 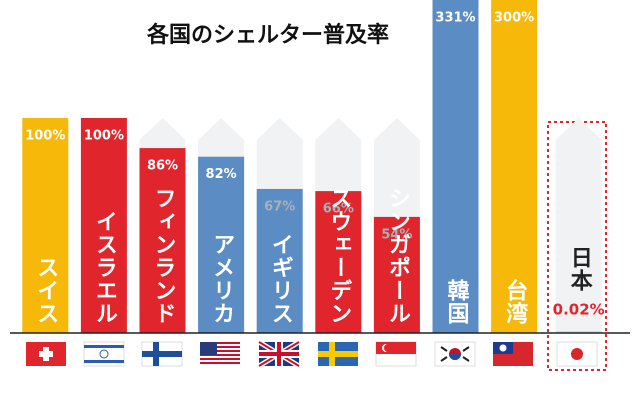 I want to click on value-label: 82%, so click(x=221, y=174).